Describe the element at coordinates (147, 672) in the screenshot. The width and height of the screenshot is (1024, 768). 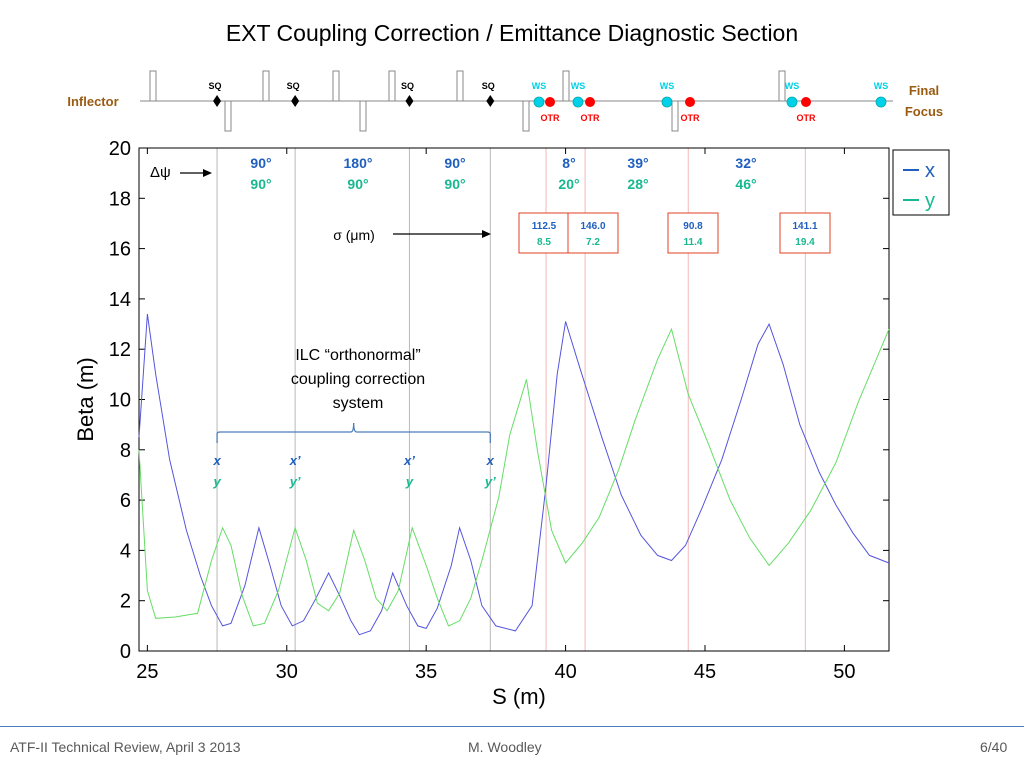
I see `x-tick-label: 25` at that location.